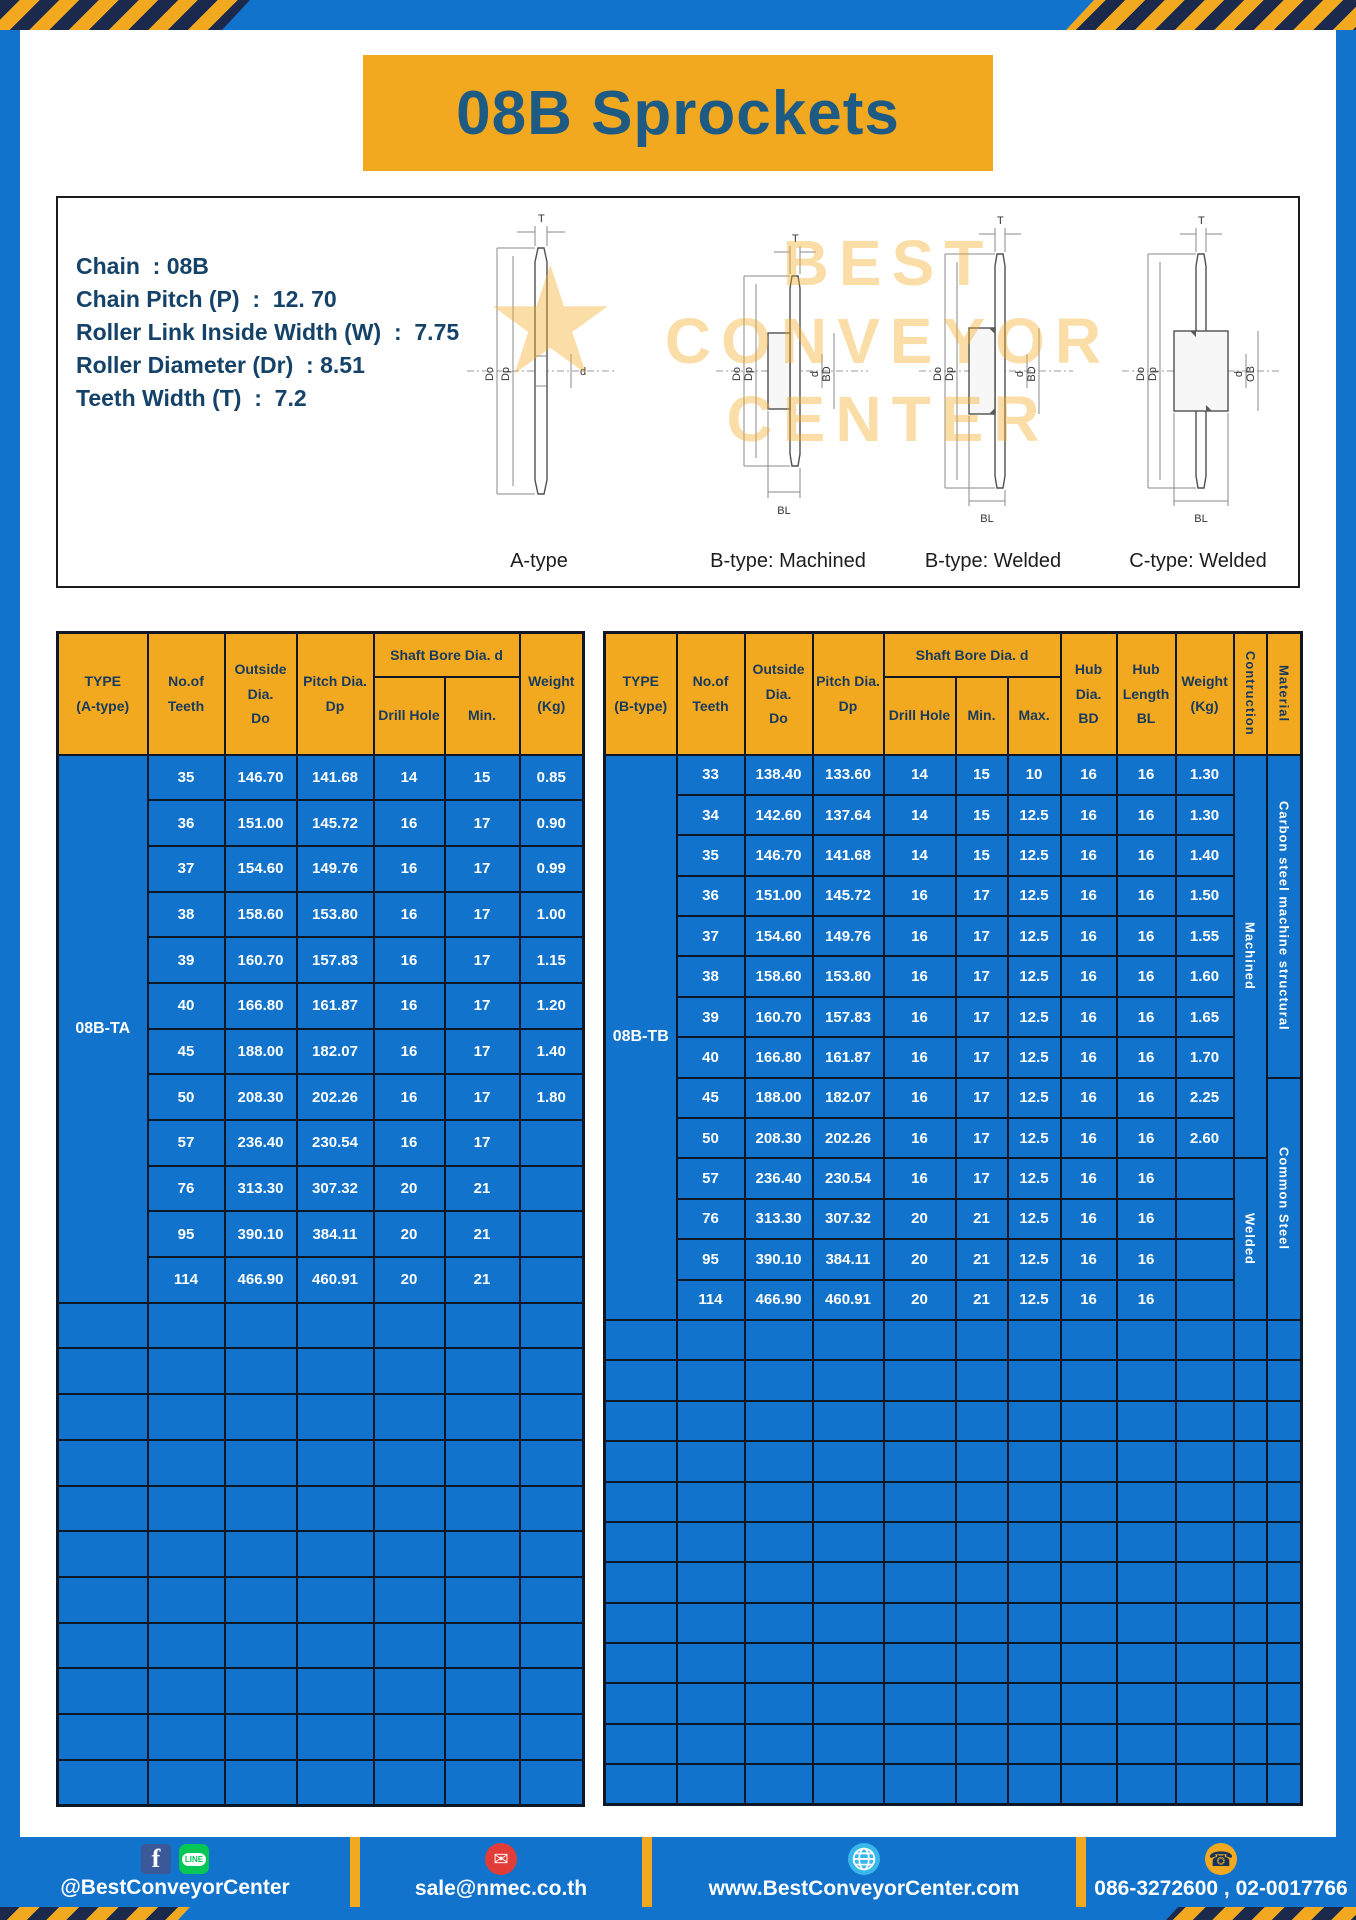 The height and width of the screenshot is (1920, 1356). Describe the element at coordinates (848, 815) in the screenshot. I see `cell-dp: 137.64` at that location.